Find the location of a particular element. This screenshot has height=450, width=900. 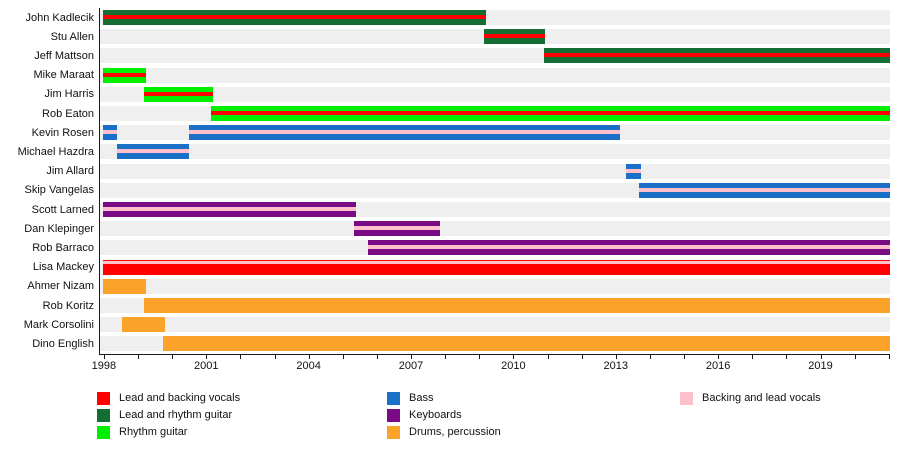

legend-swatch-rhythm_guitar is located at coordinates (103, 432).